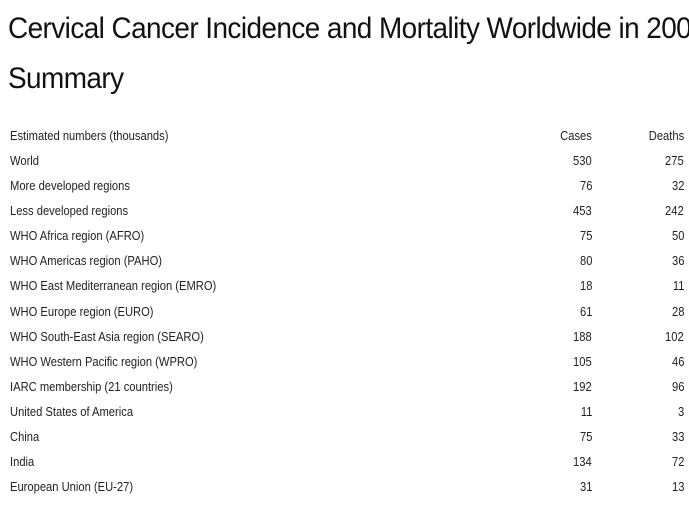 This screenshot has width=689, height=517. What do you see at coordinates (86, 261) in the screenshot?
I see `row-label: WHO Americas region (PAHO)` at bounding box center [86, 261].